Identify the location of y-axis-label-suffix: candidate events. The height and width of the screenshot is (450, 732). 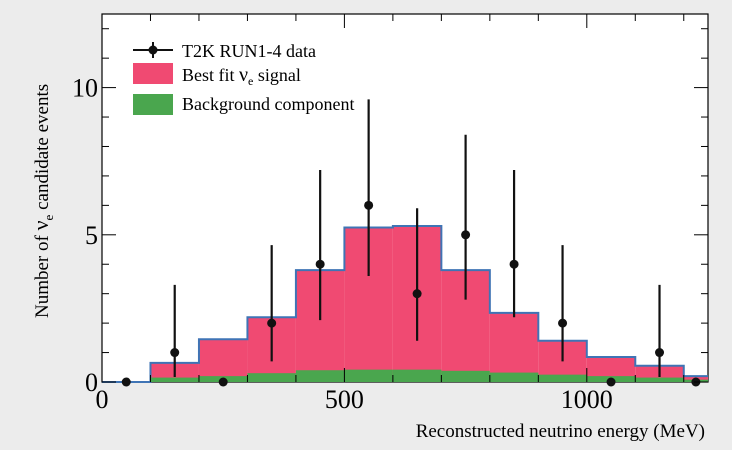
(42, 149).